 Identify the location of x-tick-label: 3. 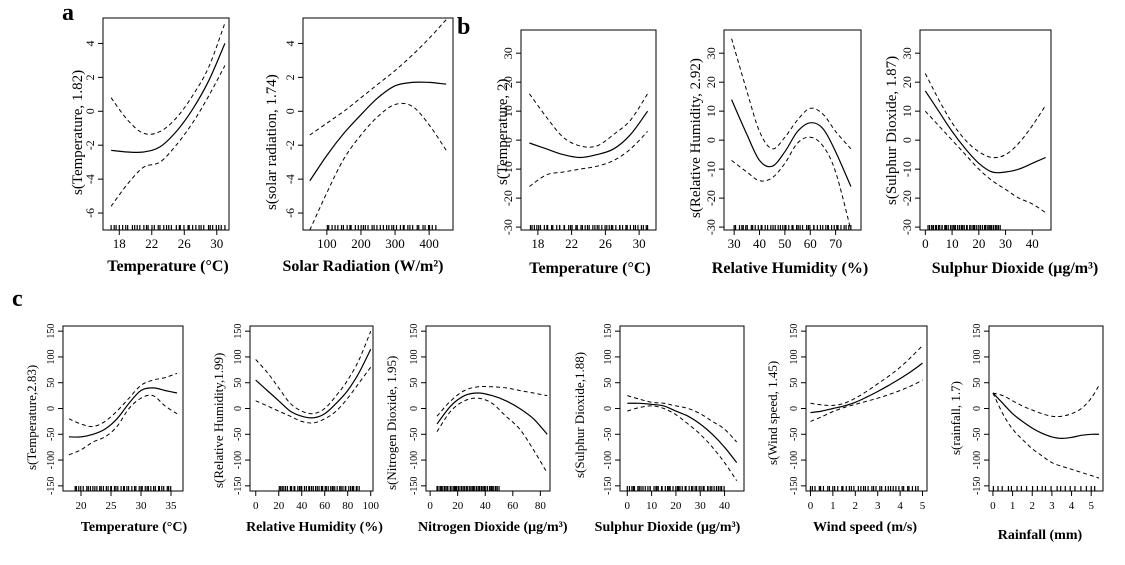
(878, 506).